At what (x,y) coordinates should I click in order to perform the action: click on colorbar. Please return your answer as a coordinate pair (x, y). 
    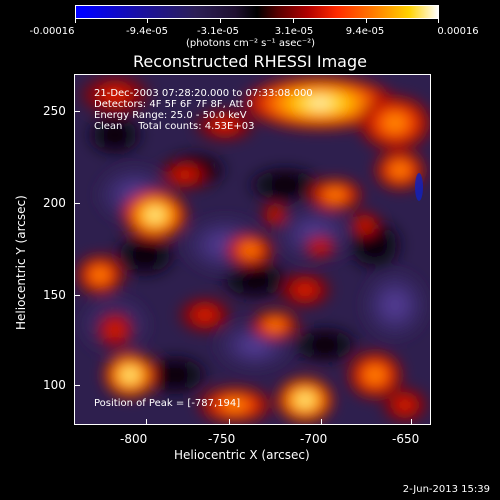
    Looking at the image, I should click on (257, 12).